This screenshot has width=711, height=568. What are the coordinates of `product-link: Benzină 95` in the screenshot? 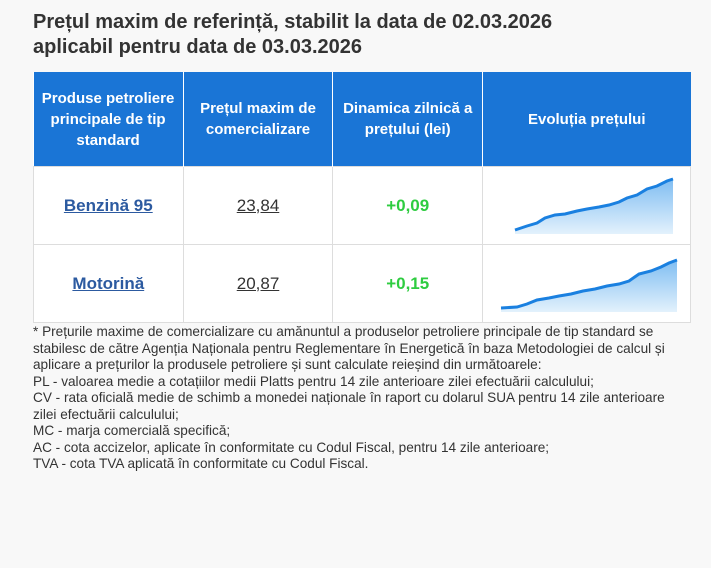 It's located at (108, 205).